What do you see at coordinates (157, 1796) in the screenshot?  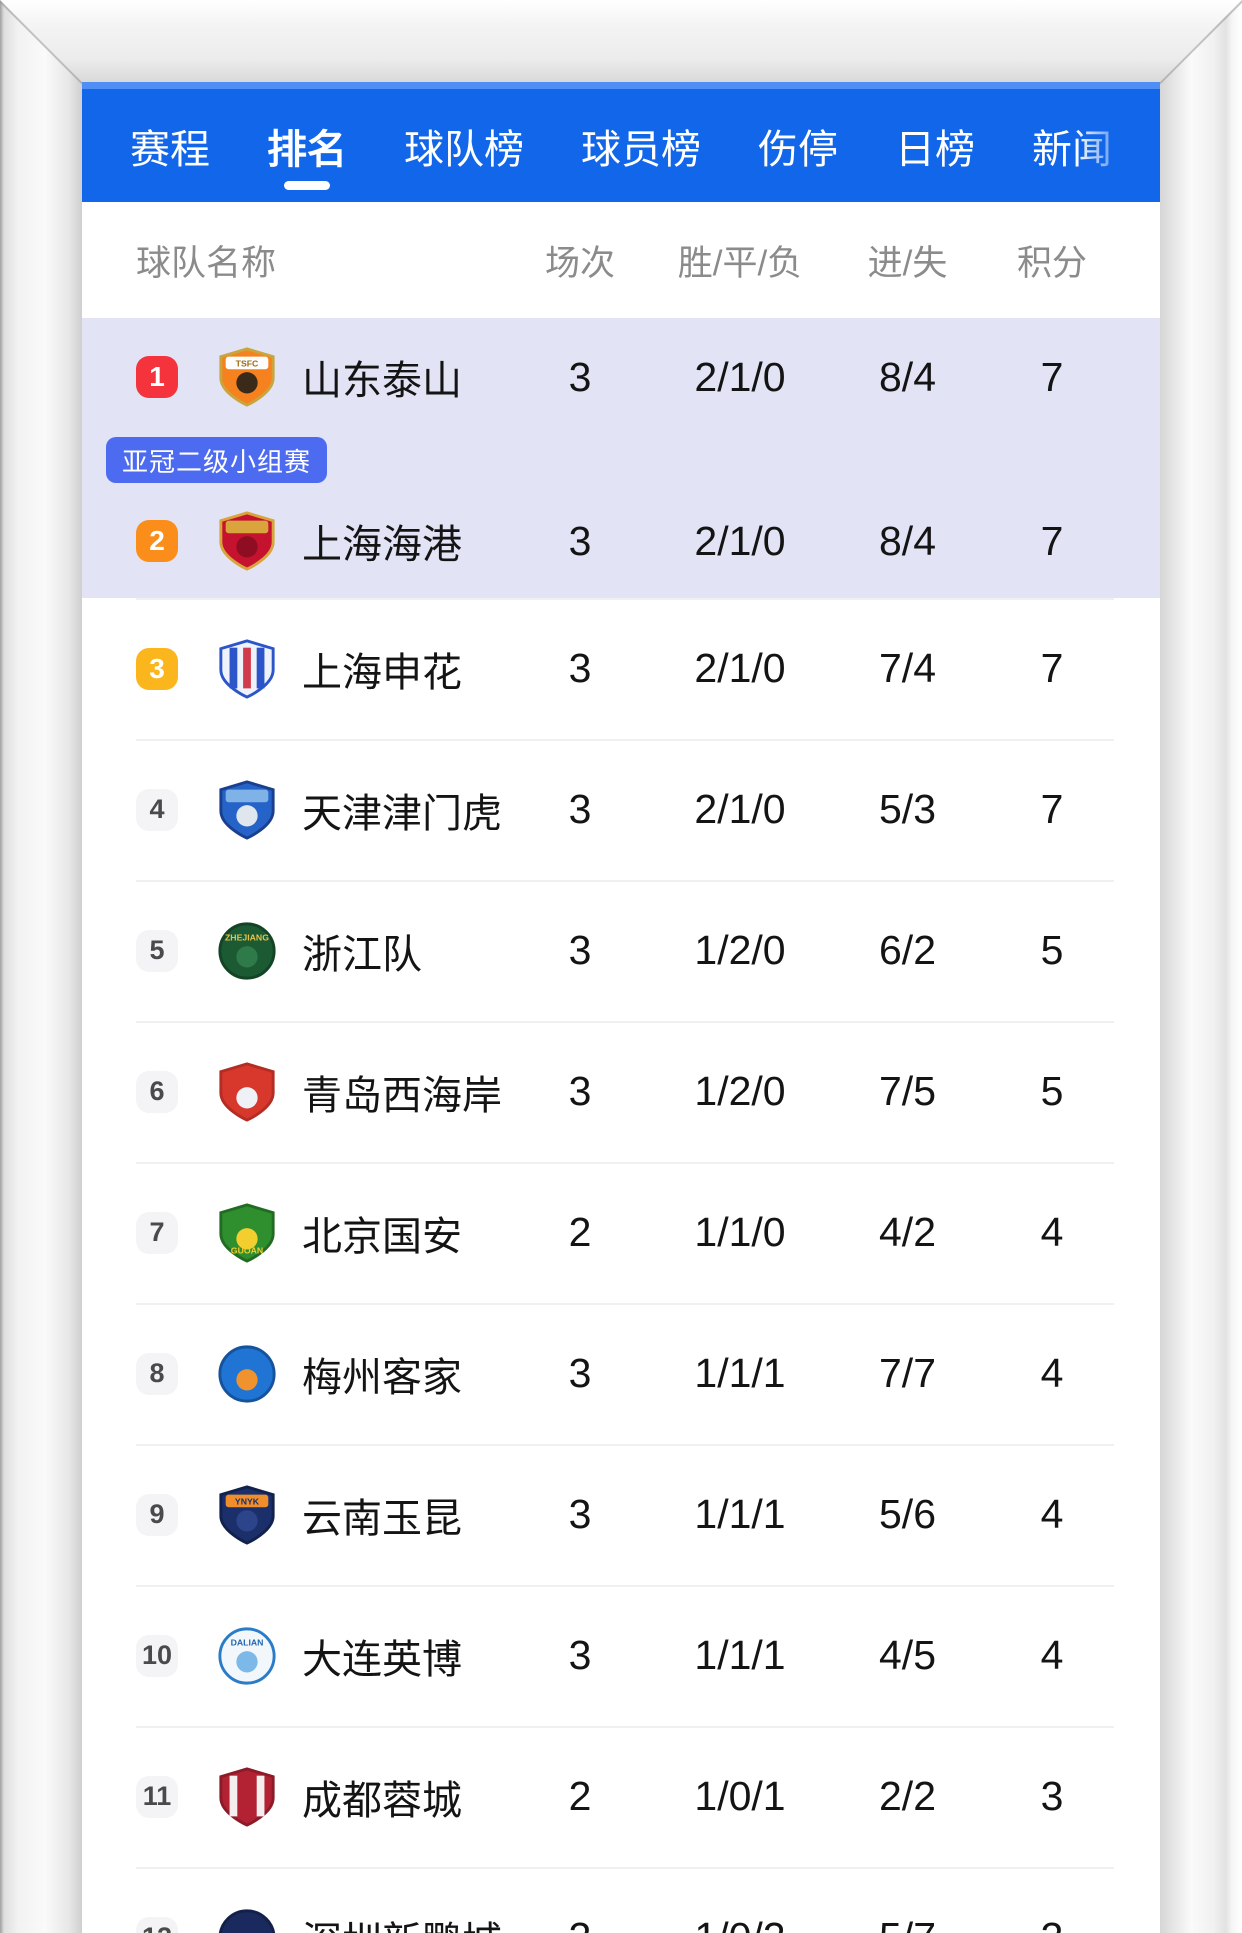 I see `rank-badge: 11` at bounding box center [157, 1796].